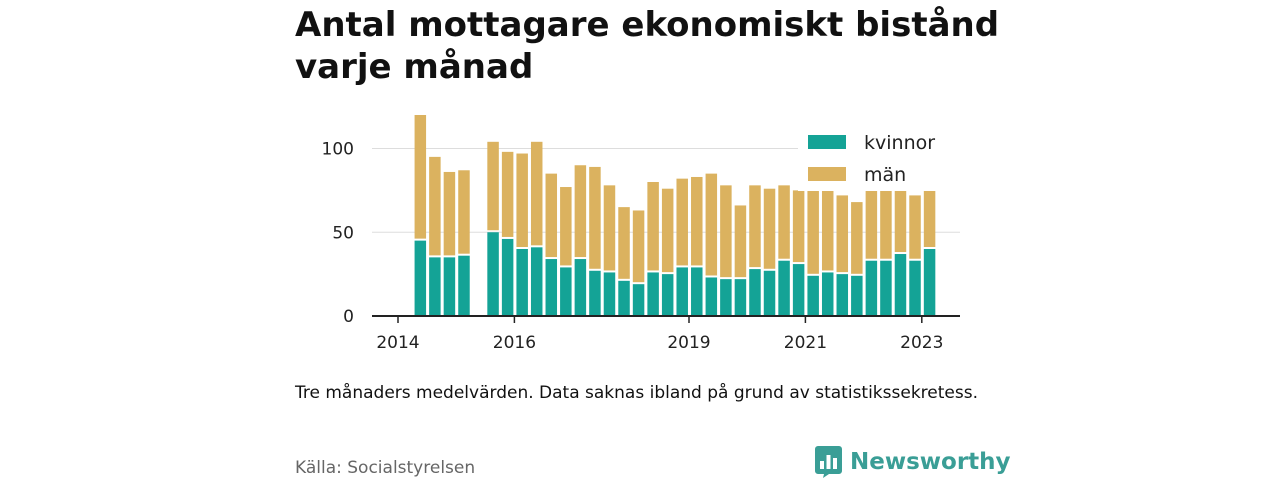 This screenshot has width=1280, height=480. I want to click on x-tick-label: 2016, so click(514, 343).